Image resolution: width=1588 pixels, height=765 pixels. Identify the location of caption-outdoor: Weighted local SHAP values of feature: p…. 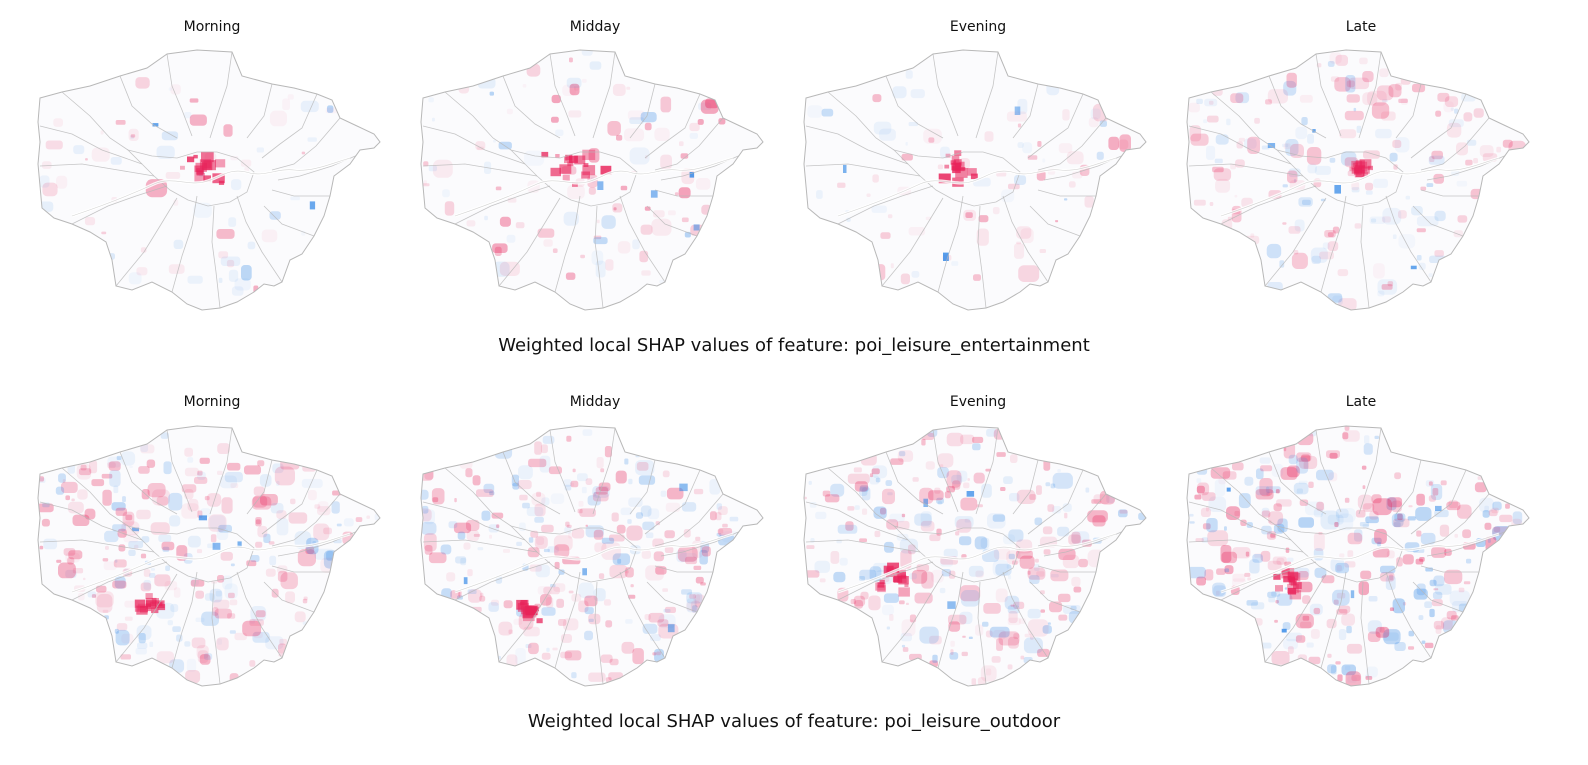
(794, 721).